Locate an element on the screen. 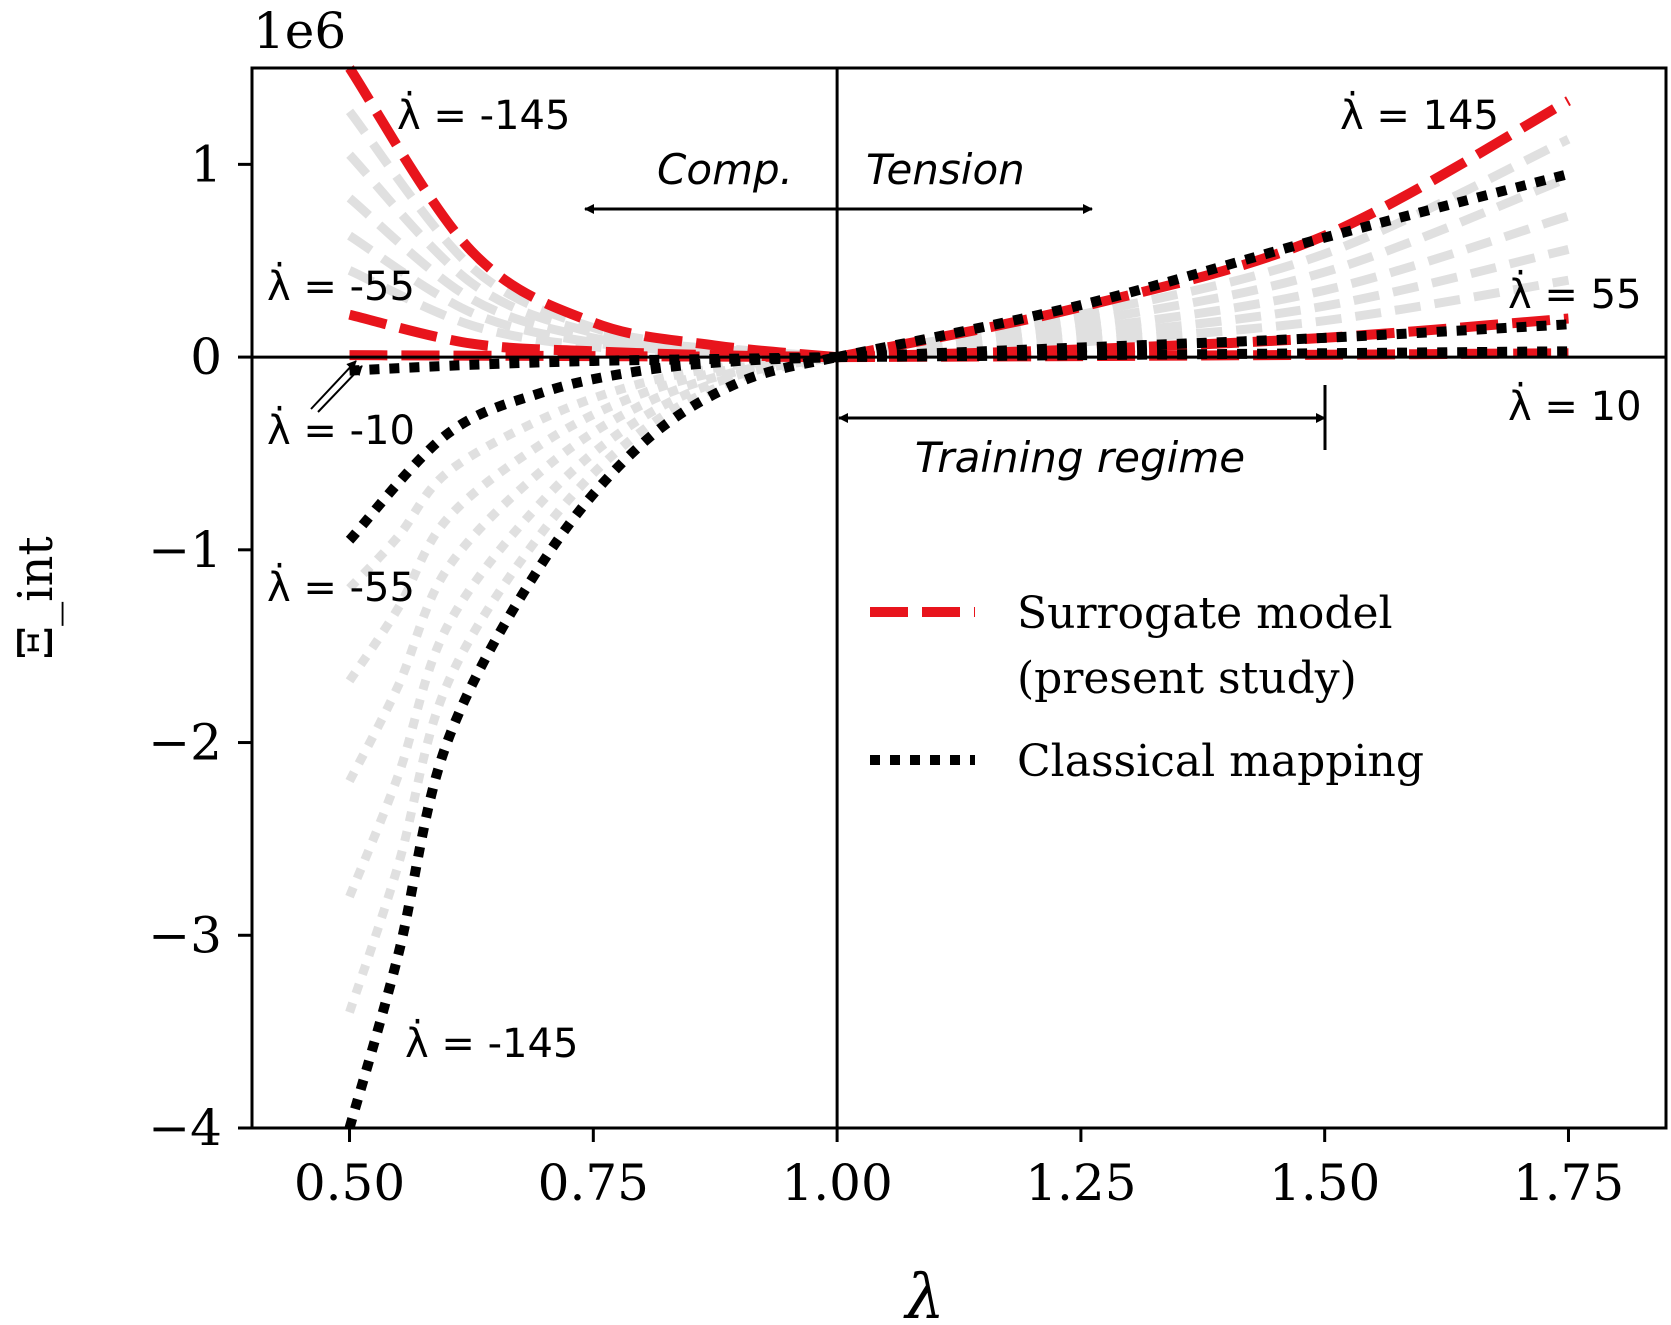 Image resolution: width=1671 pixels, height=1325 pixels. annotation-neg145-top: λ̇ = -145 is located at coordinates (483, 114).